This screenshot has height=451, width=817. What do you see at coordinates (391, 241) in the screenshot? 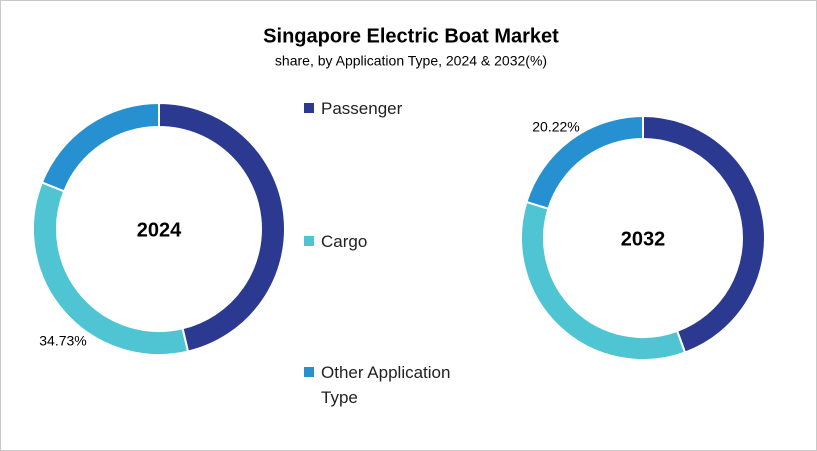
I see `legend-item: Cargo` at bounding box center [391, 241].